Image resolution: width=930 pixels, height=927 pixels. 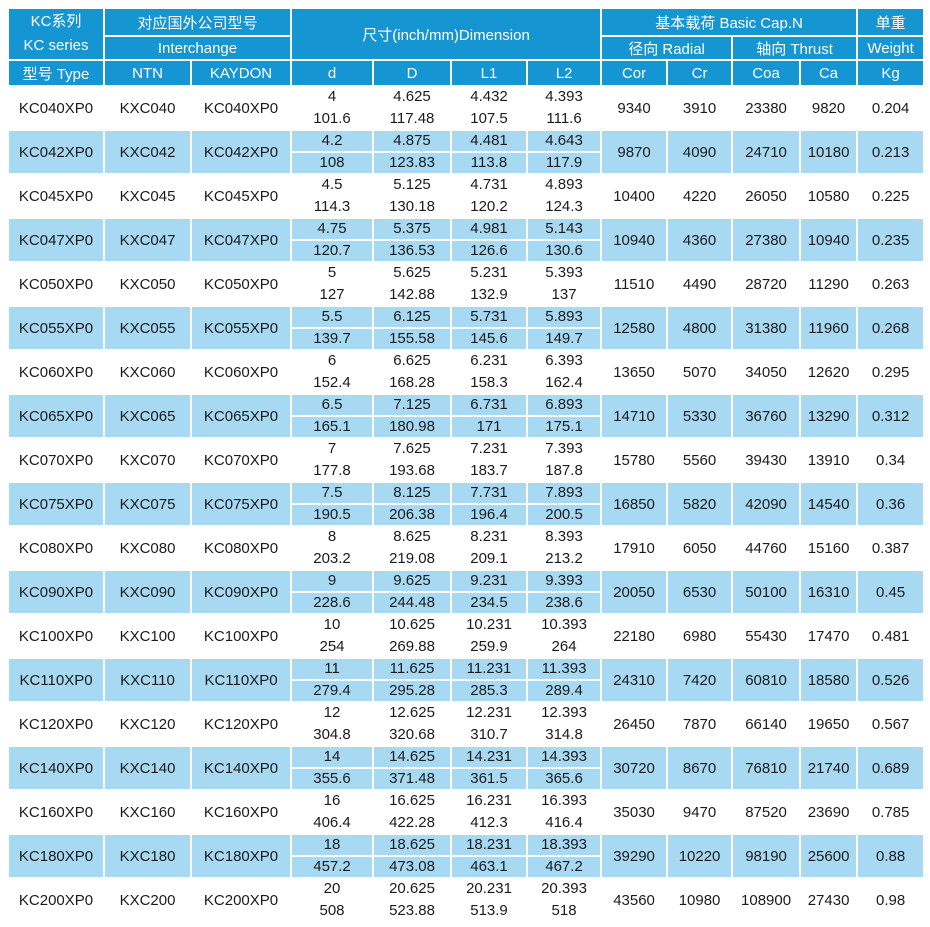 What do you see at coordinates (564, 469) in the screenshot?
I see `cell-L2-mm: 187.8` at bounding box center [564, 469].